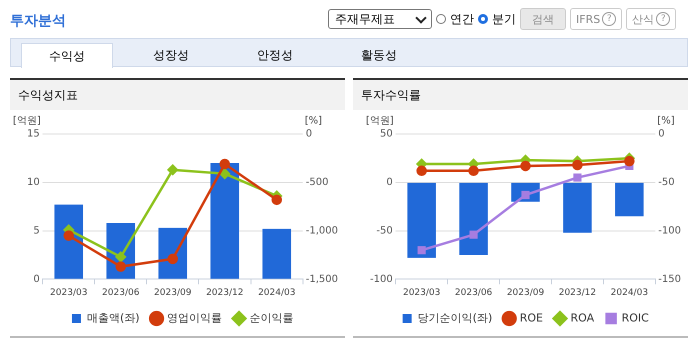  What do you see at coordinates (322, 279) in the screenshot?
I see `y2-tick-label: -1,500` at bounding box center [322, 279].